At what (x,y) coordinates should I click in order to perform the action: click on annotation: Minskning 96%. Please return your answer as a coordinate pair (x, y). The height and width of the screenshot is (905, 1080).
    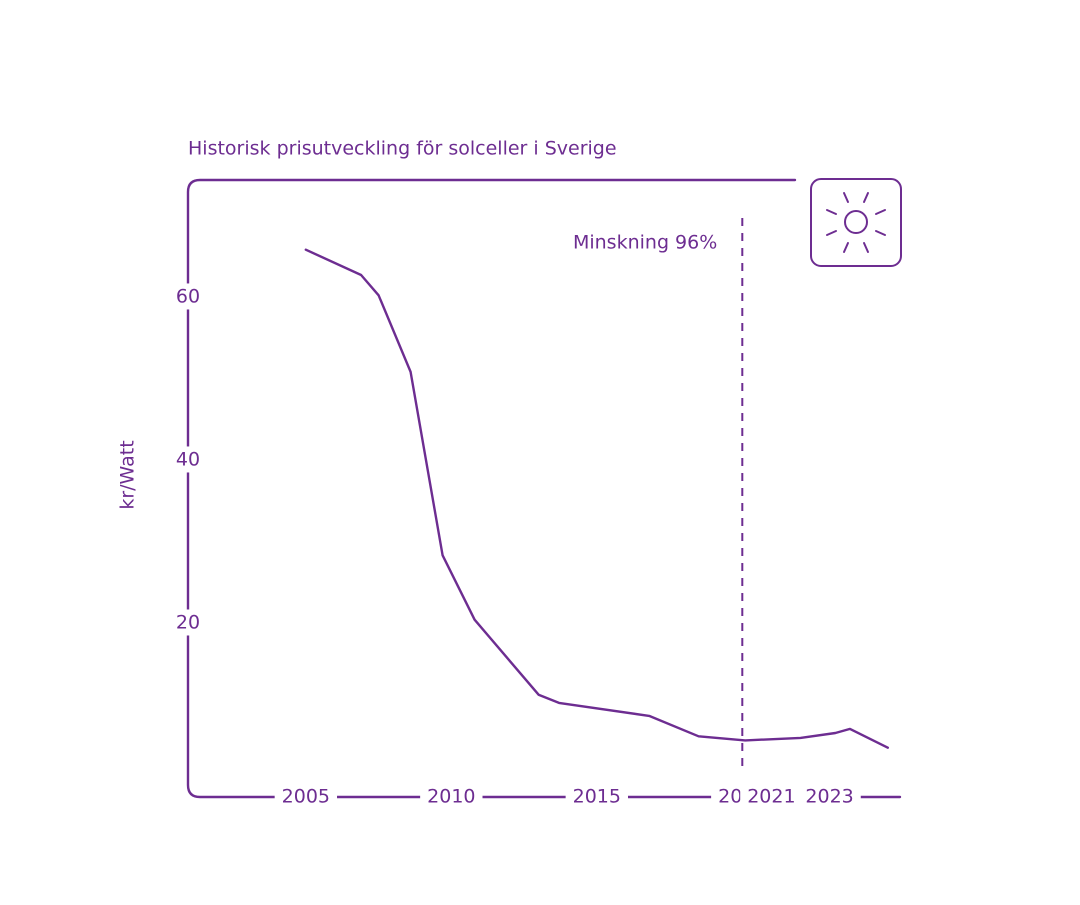
    Looking at the image, I should click on (645, 243).